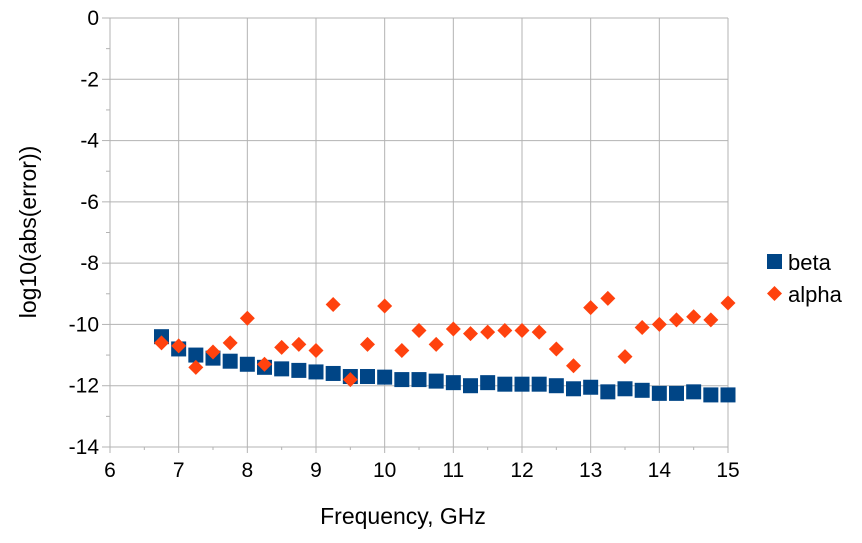 This screenshot has height=543, width=862. What do you see at coordinates (89, 141) in the screenshot?
I see `y-tick-label: -4` at bounding box center [89, 141].